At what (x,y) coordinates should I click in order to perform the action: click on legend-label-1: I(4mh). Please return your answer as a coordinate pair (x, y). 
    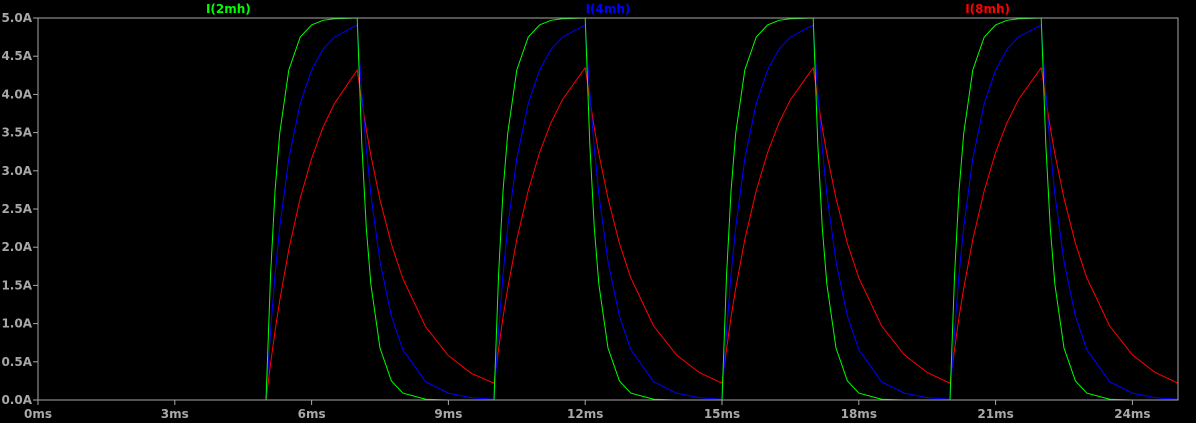
    Looking at the image, I should click on (608, 9).